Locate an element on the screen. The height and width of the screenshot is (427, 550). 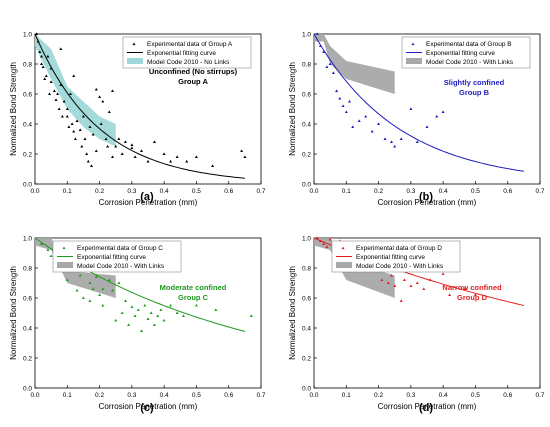
legend-points-label: Experimental data of Group D is located at coordinates (399, 248).